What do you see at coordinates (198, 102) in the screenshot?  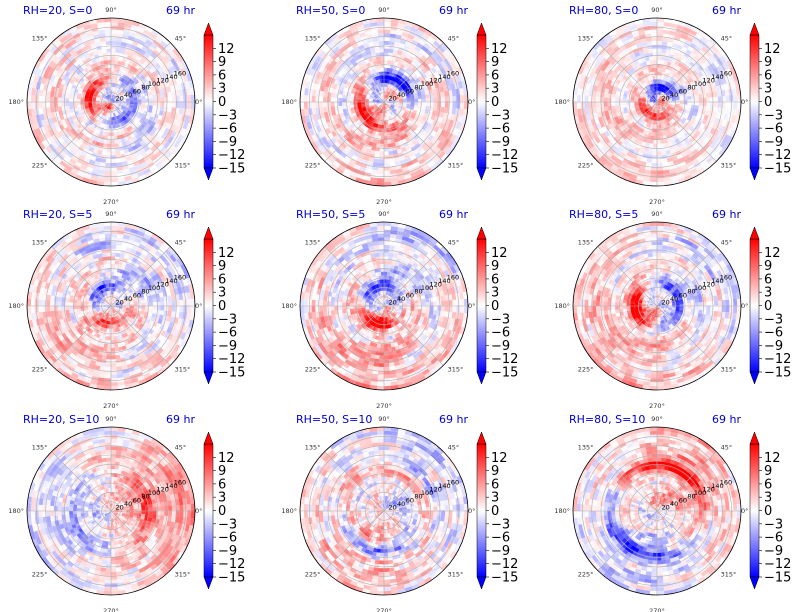 I see `angle-tick-label: 0°` at bounding box center [198, 102].